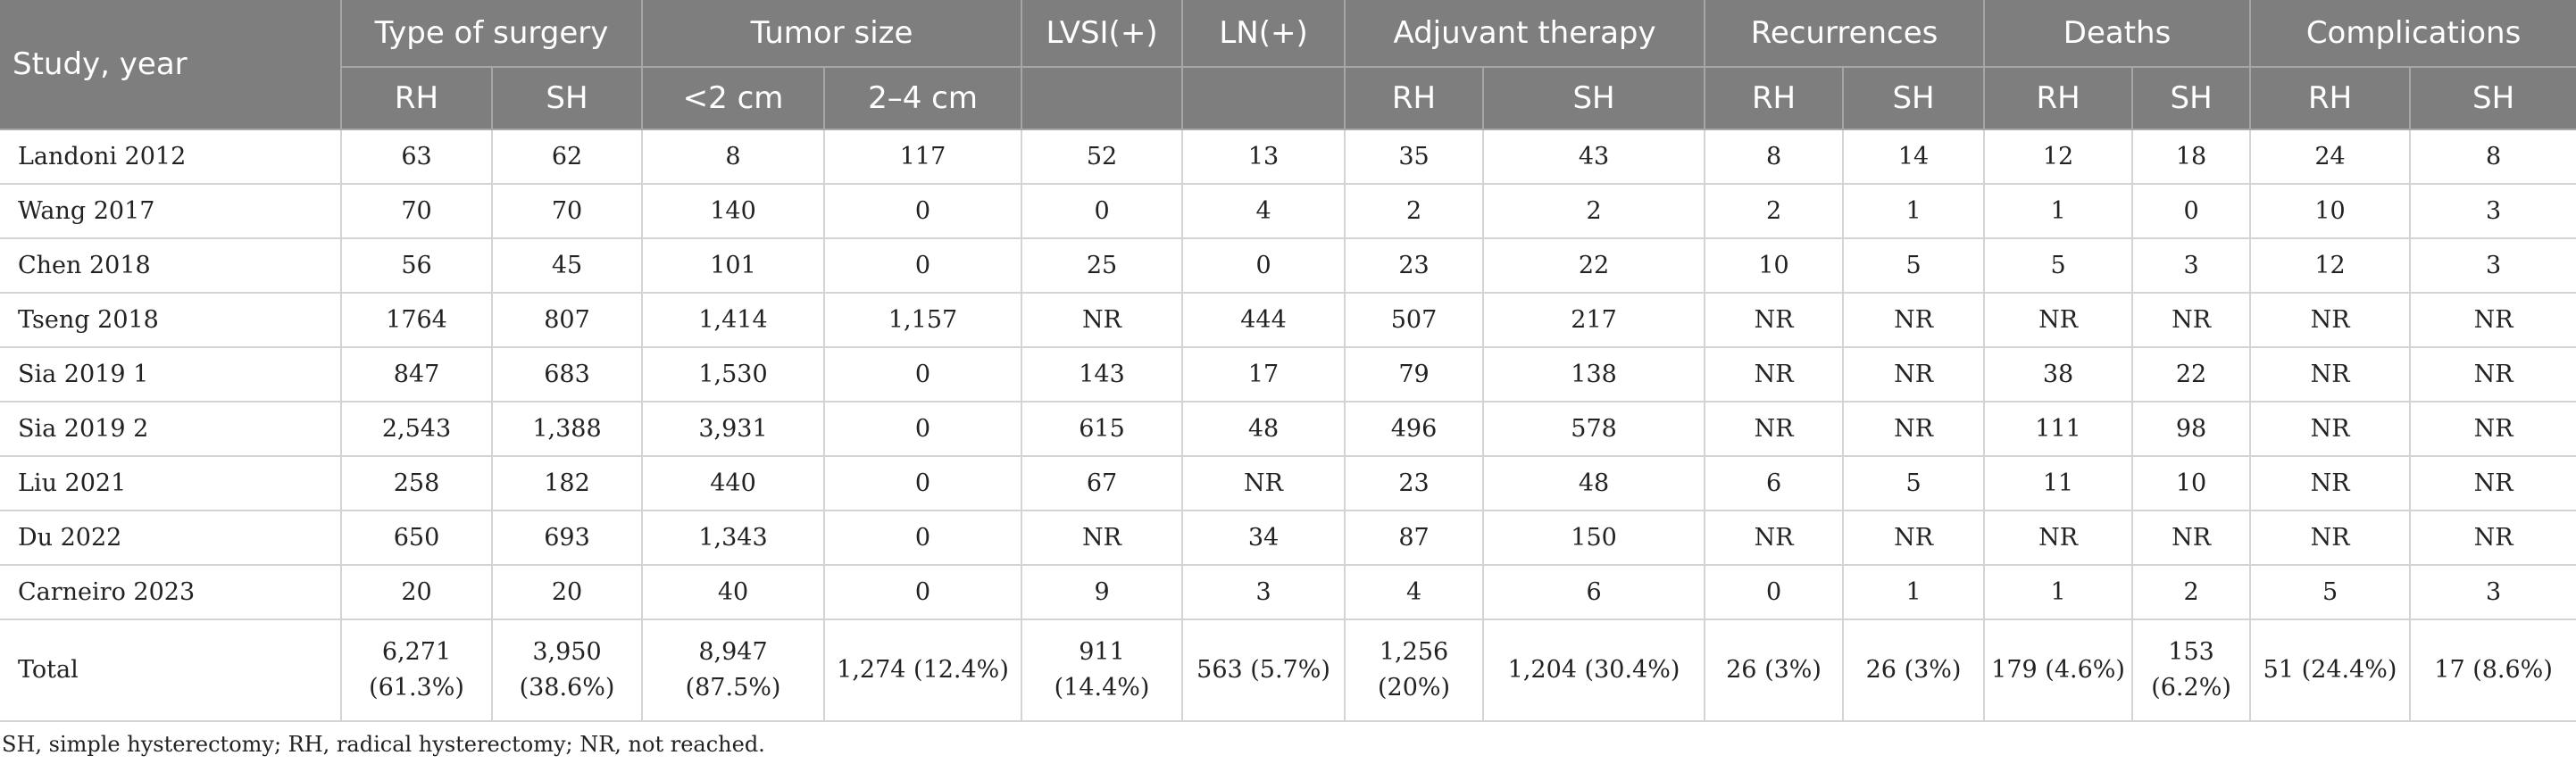 The image size is (2576, 772). Describe the element at coordinates (1415, 157) in the screenshot. I see `table-cell: 35` at that location.